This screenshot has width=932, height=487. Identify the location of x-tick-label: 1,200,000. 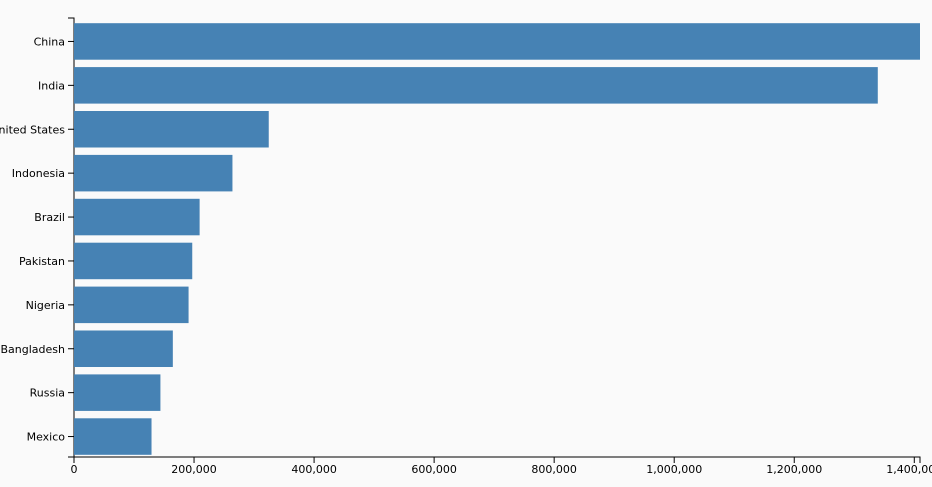
(794, 469).